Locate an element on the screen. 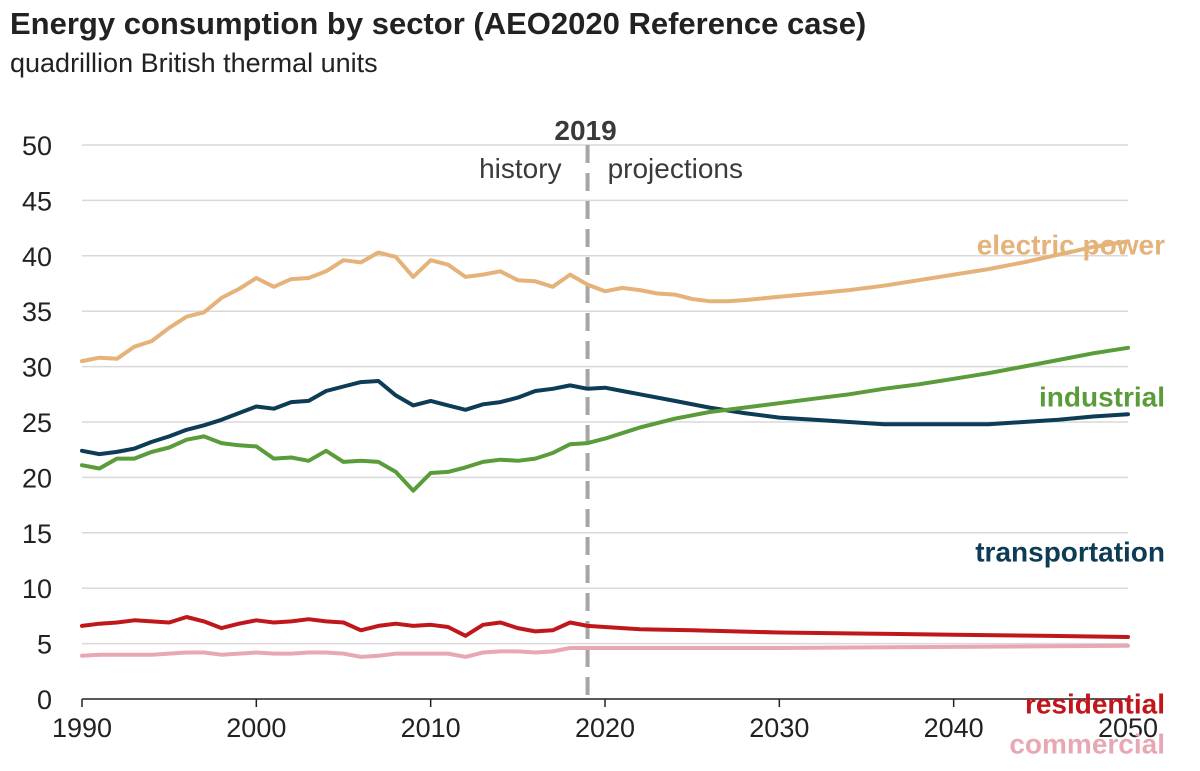  x-tick-label: 1990 is located at coordinates (82, 728).